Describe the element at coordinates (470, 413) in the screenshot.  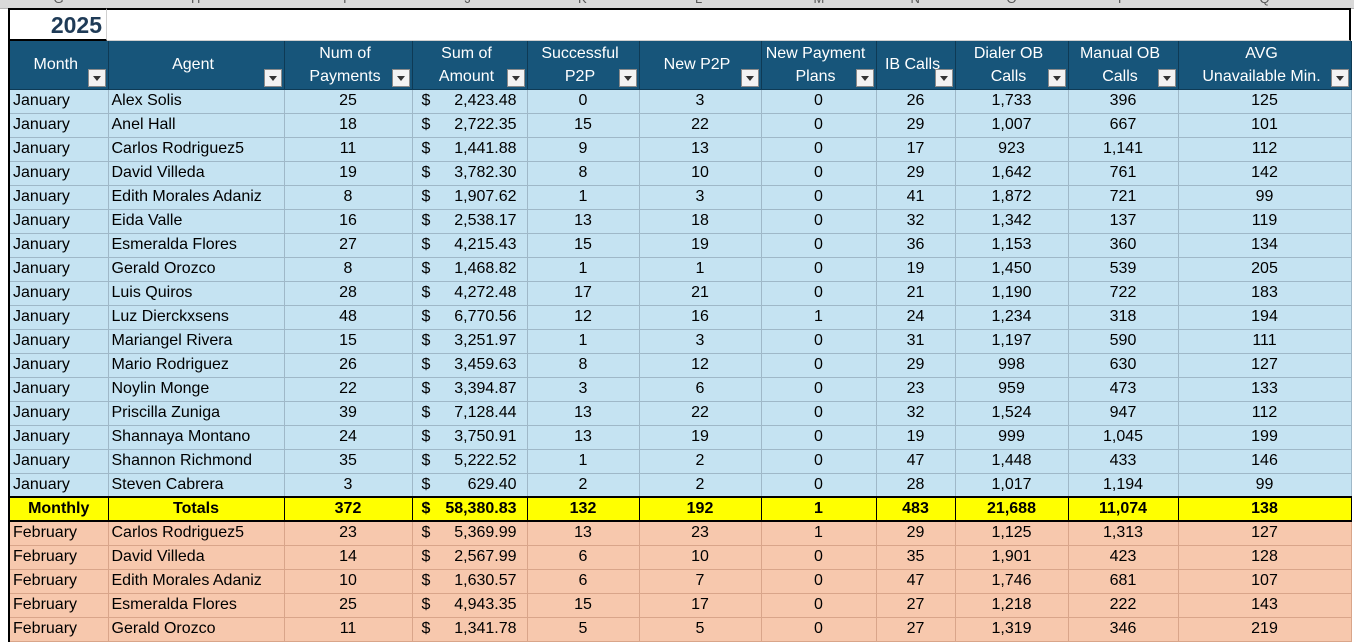
I see `cell-sum_amount: $7,128.44` at that location.